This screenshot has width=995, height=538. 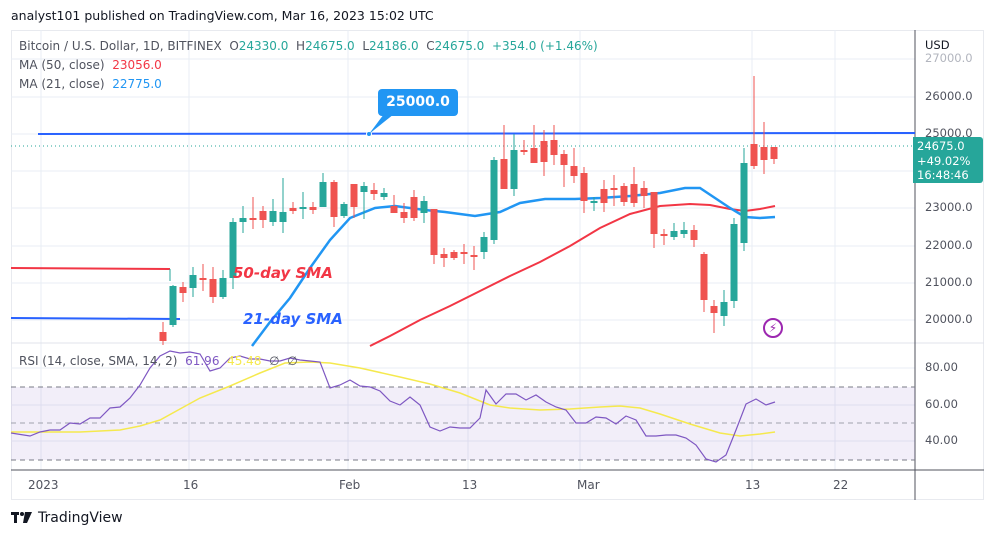 I want to click on change-value: +354.0 (+1.46%), so click(x=544, y=46).